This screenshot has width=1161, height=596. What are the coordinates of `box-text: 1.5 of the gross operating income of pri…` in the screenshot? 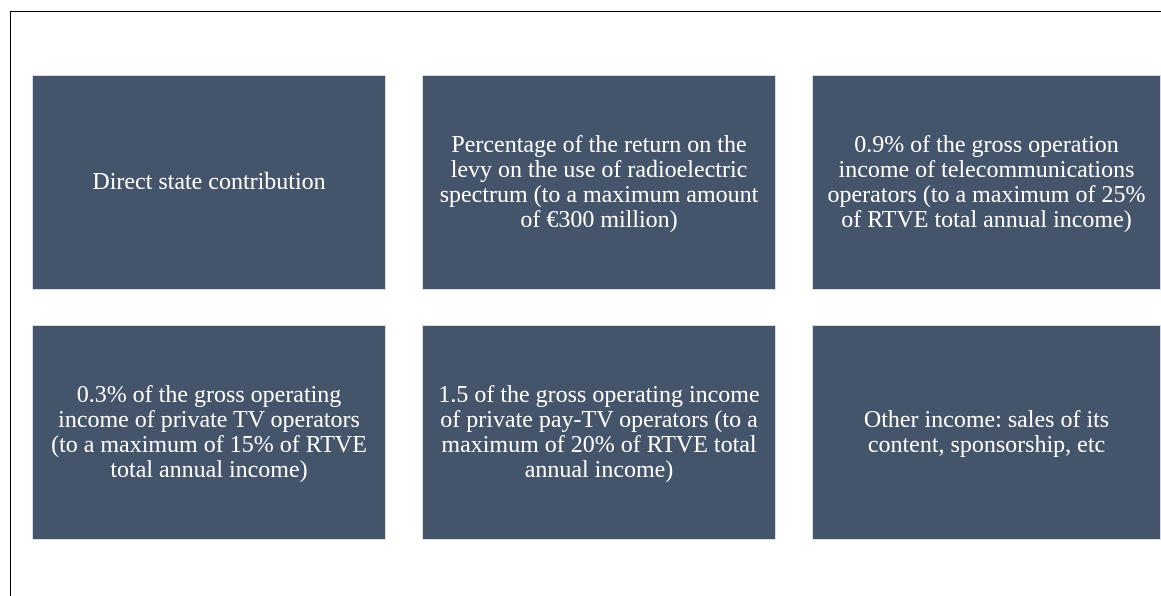 It's located at (599, 432).